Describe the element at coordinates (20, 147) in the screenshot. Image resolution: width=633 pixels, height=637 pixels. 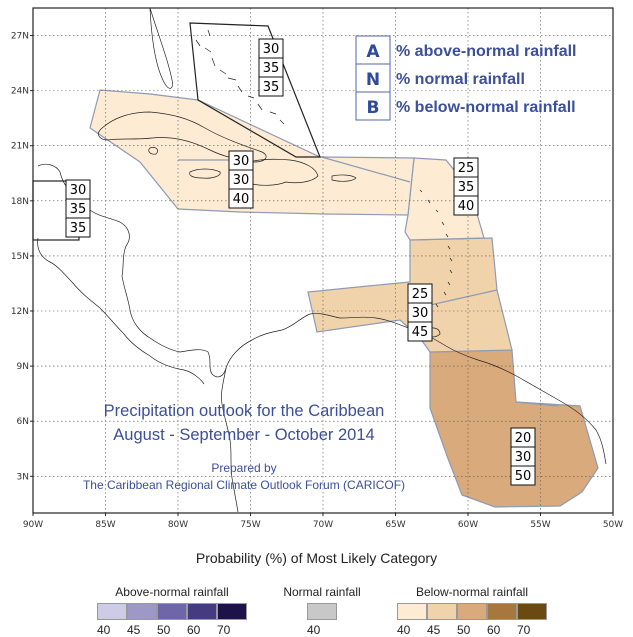
I see `lat-tick-label: 21N` at that location.